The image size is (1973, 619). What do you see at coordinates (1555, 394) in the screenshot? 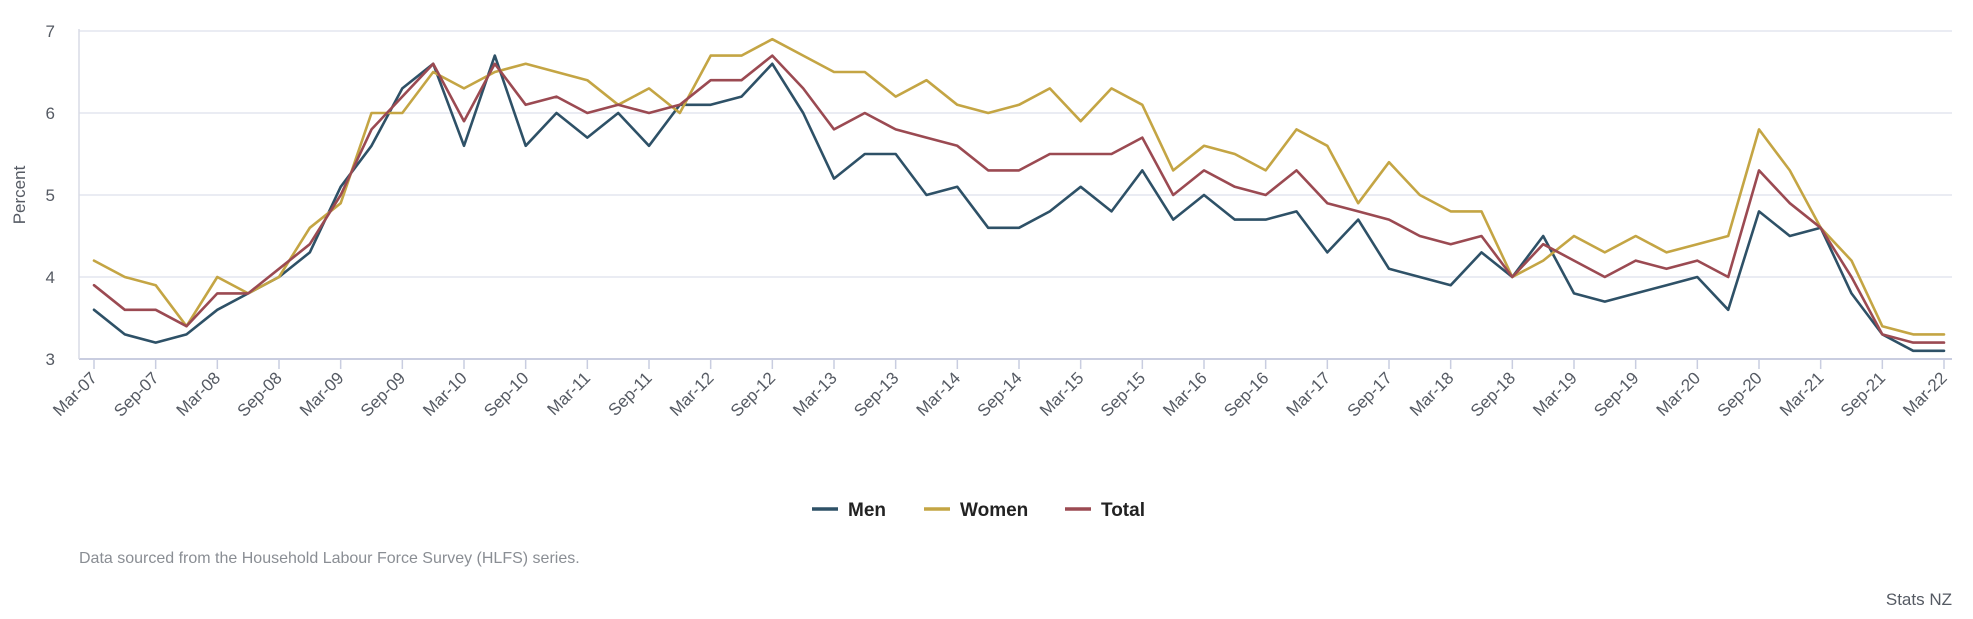
I see `x-tick-label: Mar-19` at bounding box center [1555, 394].